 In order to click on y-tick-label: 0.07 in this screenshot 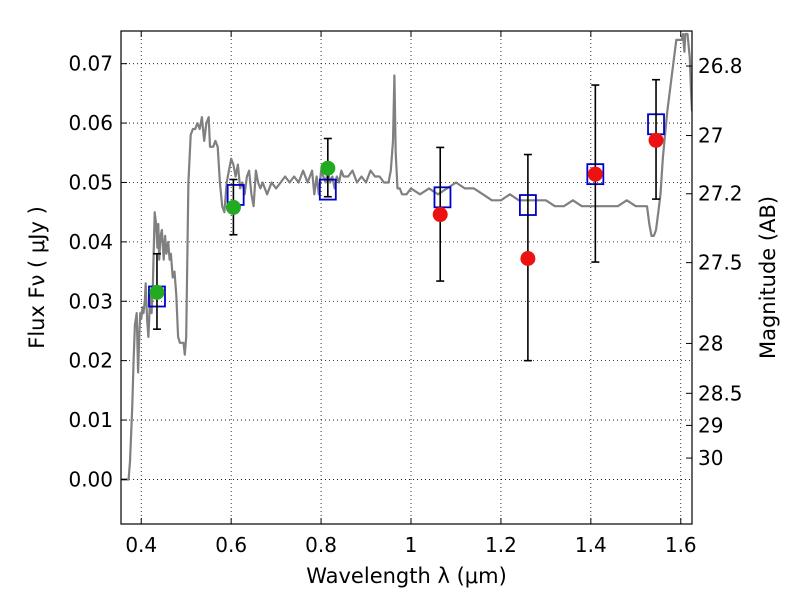, I will do `click(90, 64)`.